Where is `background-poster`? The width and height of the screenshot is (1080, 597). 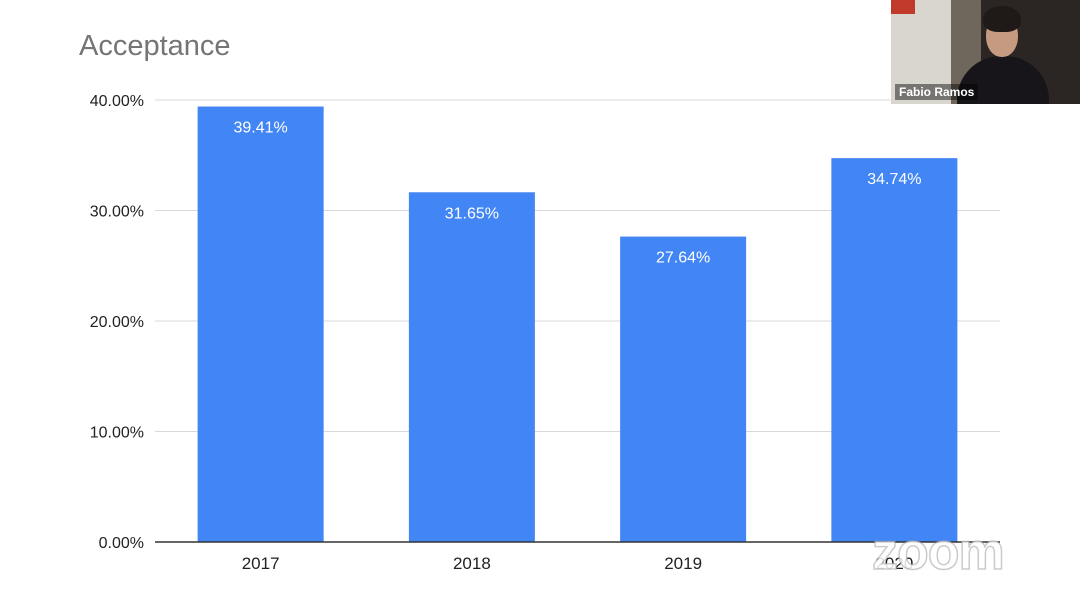
background-poster is located at coordinates (903, 7).